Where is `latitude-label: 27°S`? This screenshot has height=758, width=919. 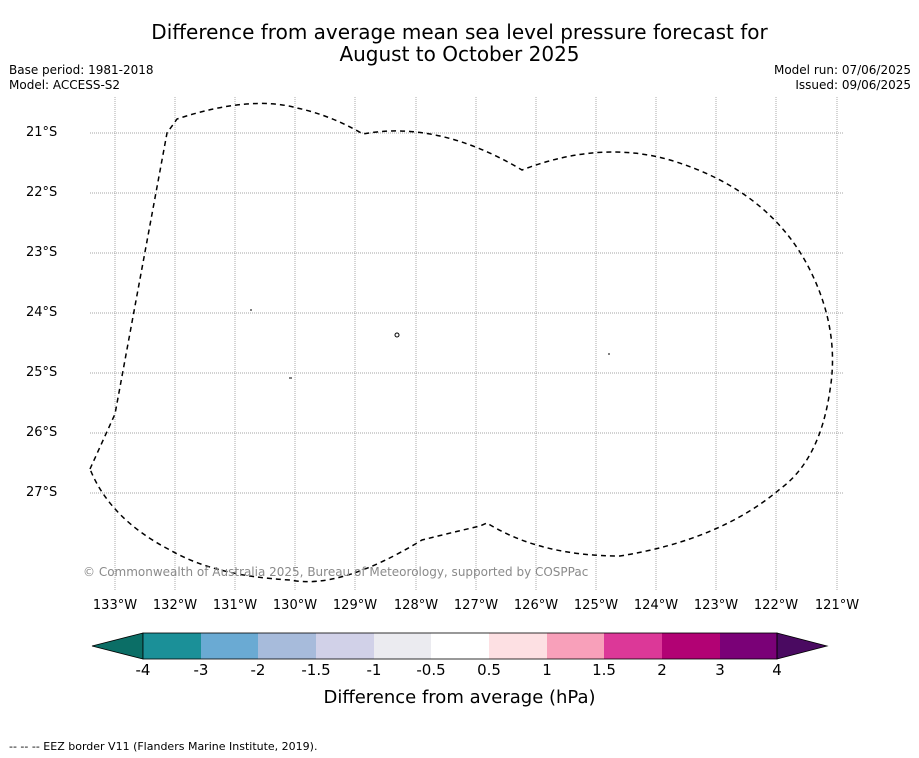 latitude-label: 27°S is located at coordinates (42, 492).